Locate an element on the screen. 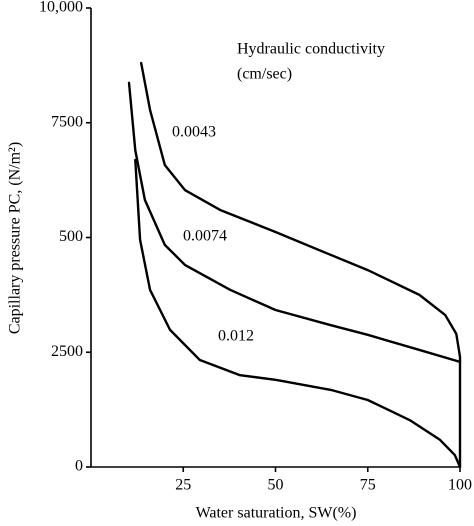 This screenshot has height=526, width=474. x-tick-label: 50 is located at coordinates (276, 485).